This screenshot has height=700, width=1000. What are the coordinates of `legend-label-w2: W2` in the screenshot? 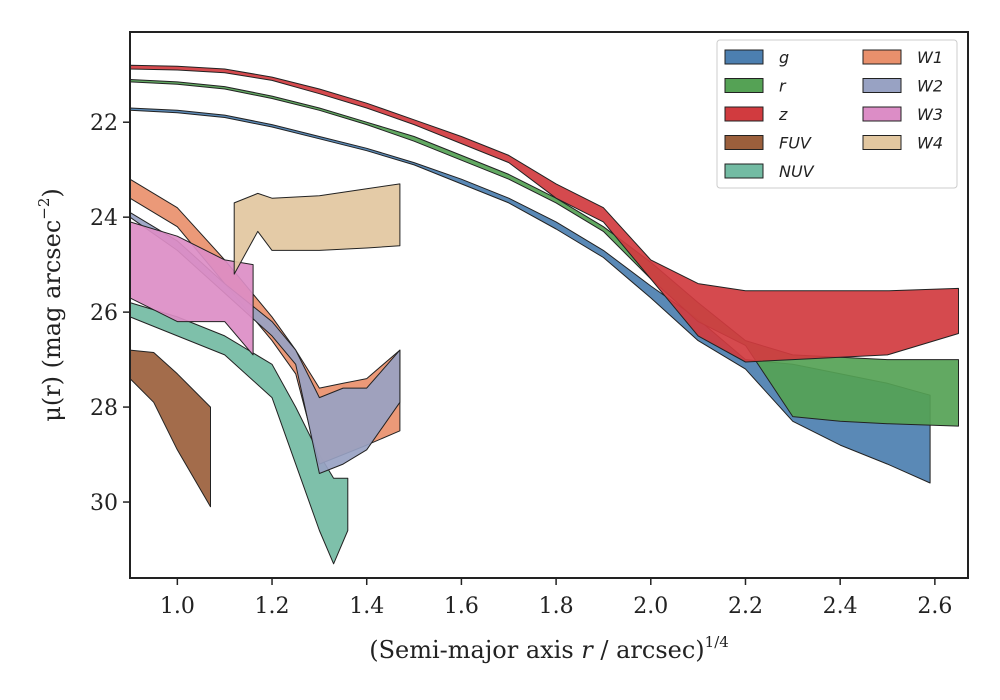 It's located at (930, 86).